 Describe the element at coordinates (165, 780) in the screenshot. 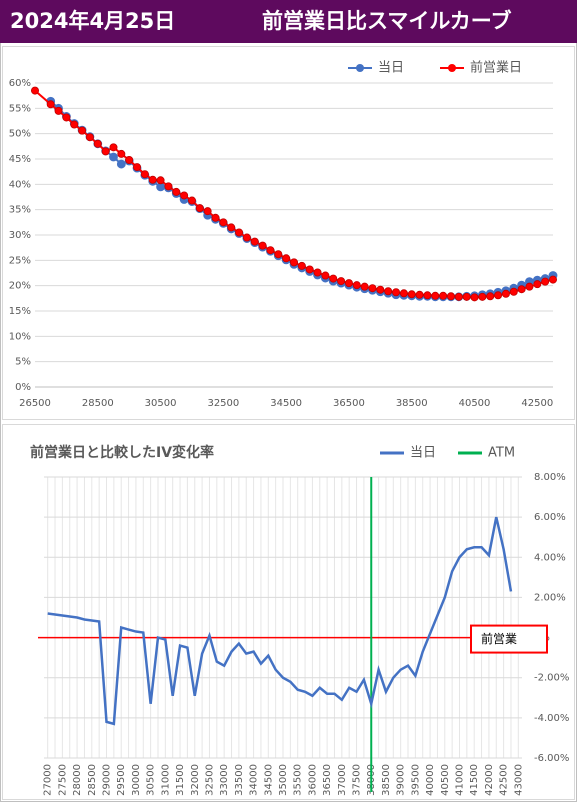

I see `x-tick-label: 31000` at that location.